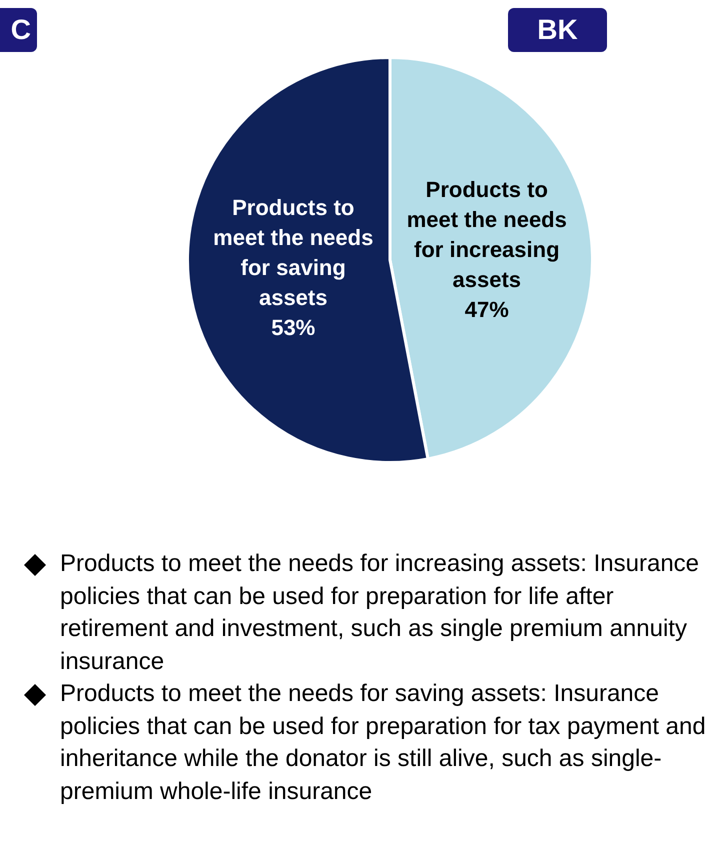 Image resolution: width=726 pixels, height=845 pixels. I want to click on text: BK, so click(557, 30).